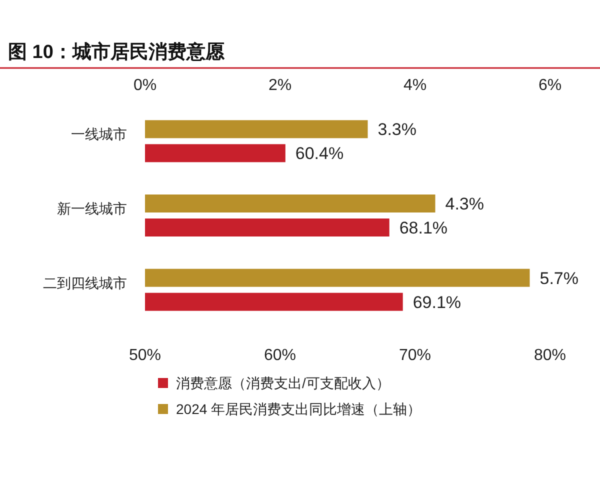 The image size is (600, 480). I want to click on chart-title: 图 10：城市居民消费意愿, so click(117, 52).